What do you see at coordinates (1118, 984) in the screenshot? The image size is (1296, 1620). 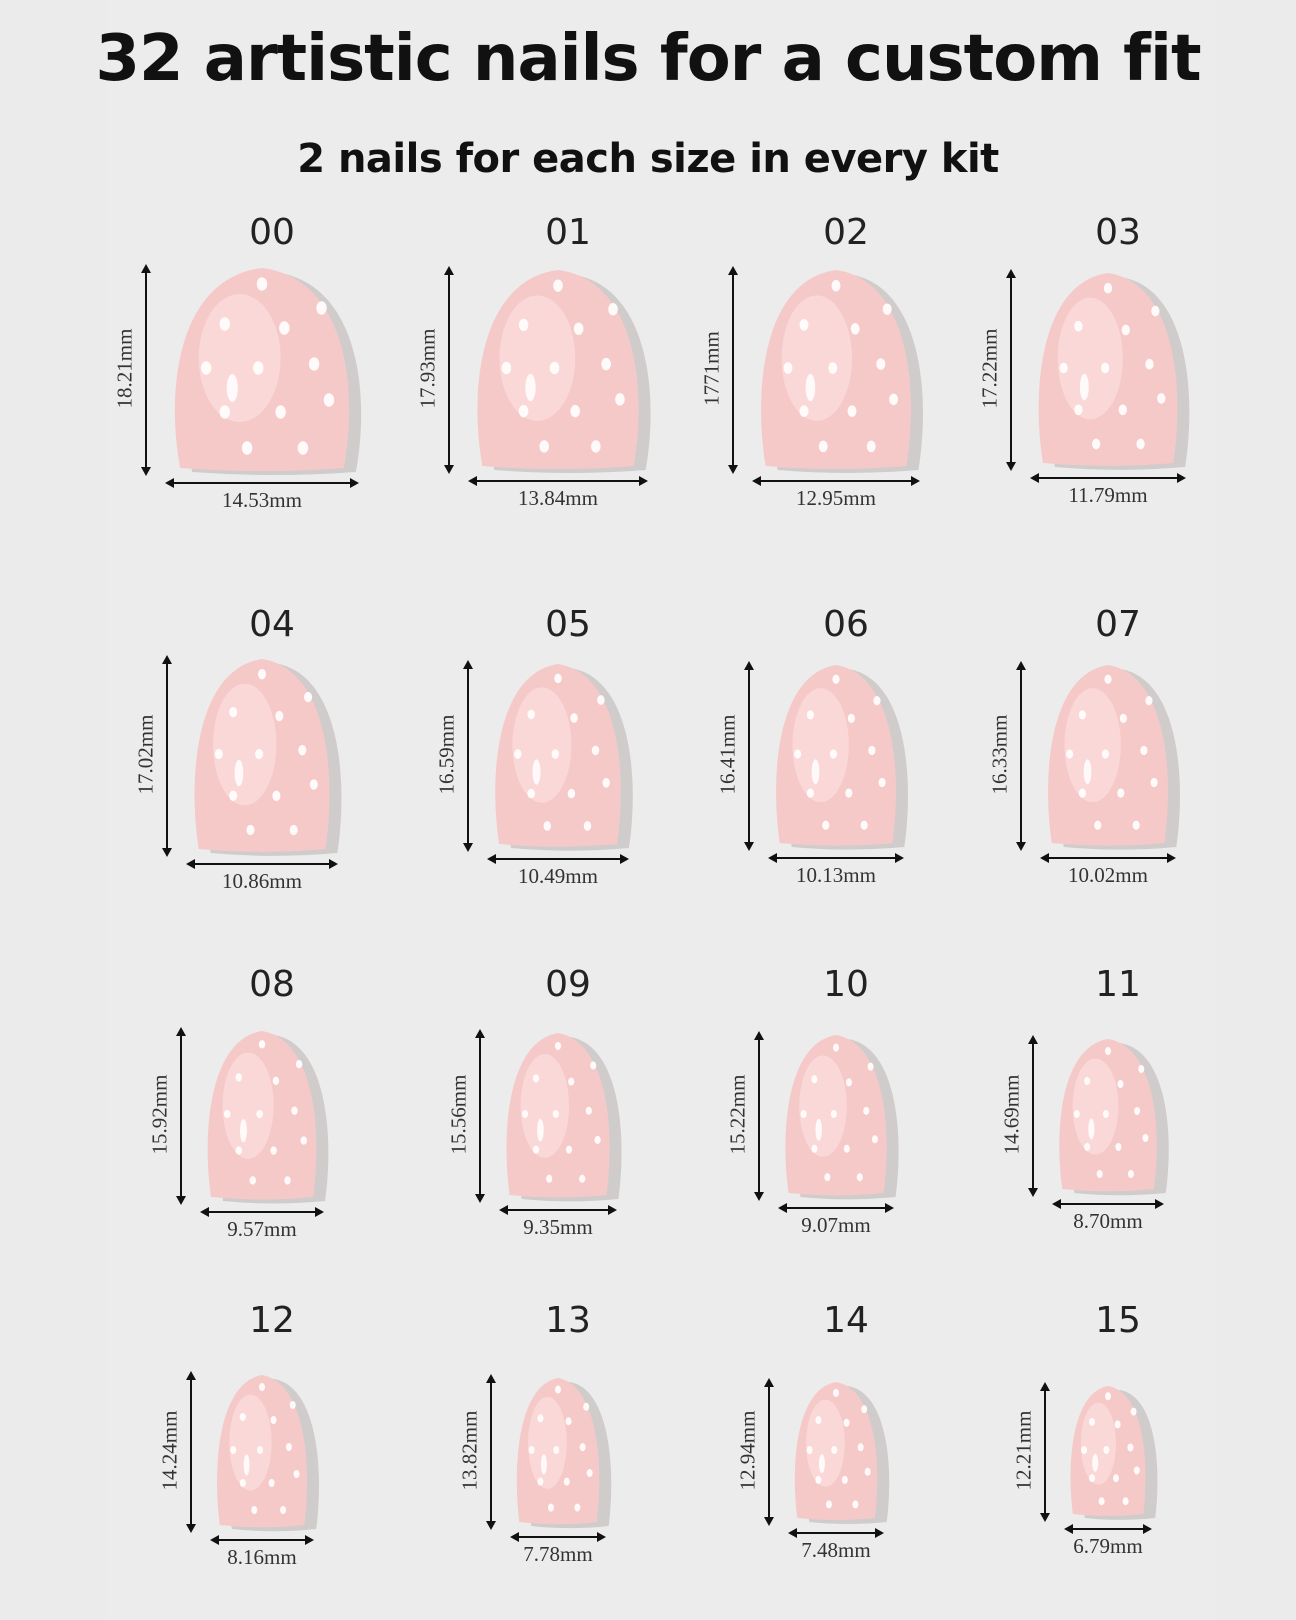 I see `nail-size-number: 11` at bounding box center [1118, 984].